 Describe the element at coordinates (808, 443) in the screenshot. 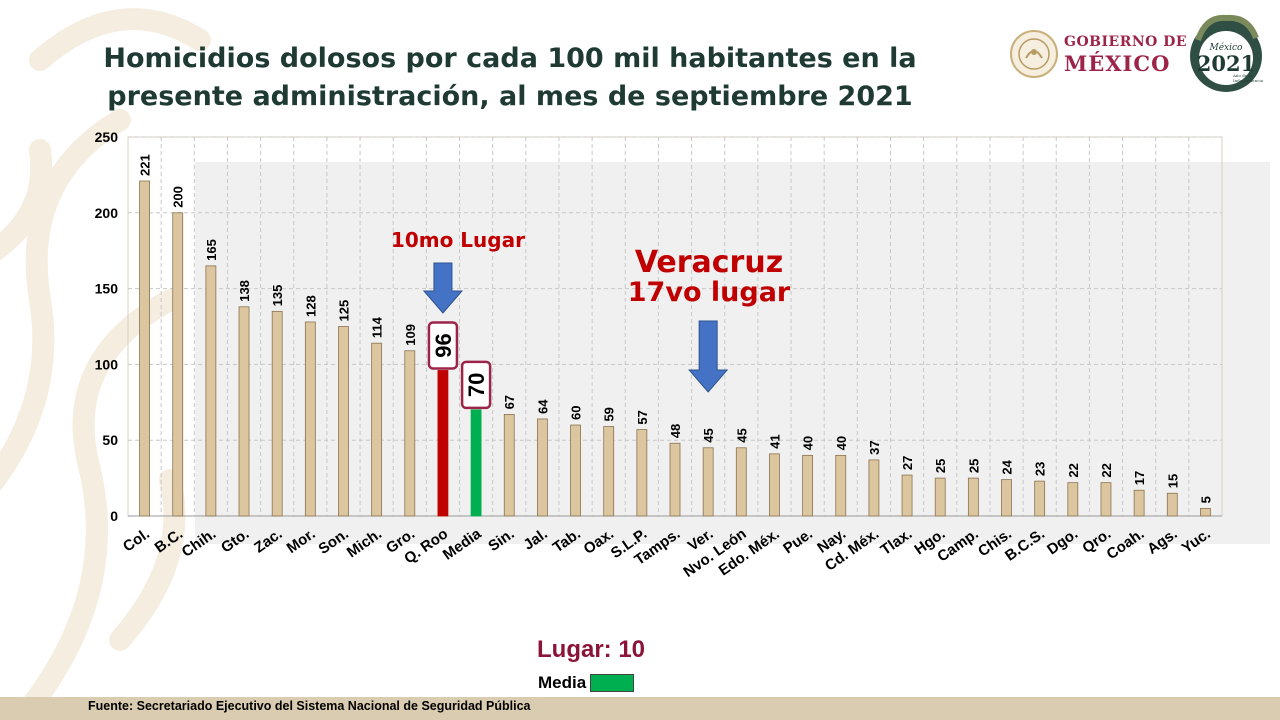

I see `data-label: 40` at that location.